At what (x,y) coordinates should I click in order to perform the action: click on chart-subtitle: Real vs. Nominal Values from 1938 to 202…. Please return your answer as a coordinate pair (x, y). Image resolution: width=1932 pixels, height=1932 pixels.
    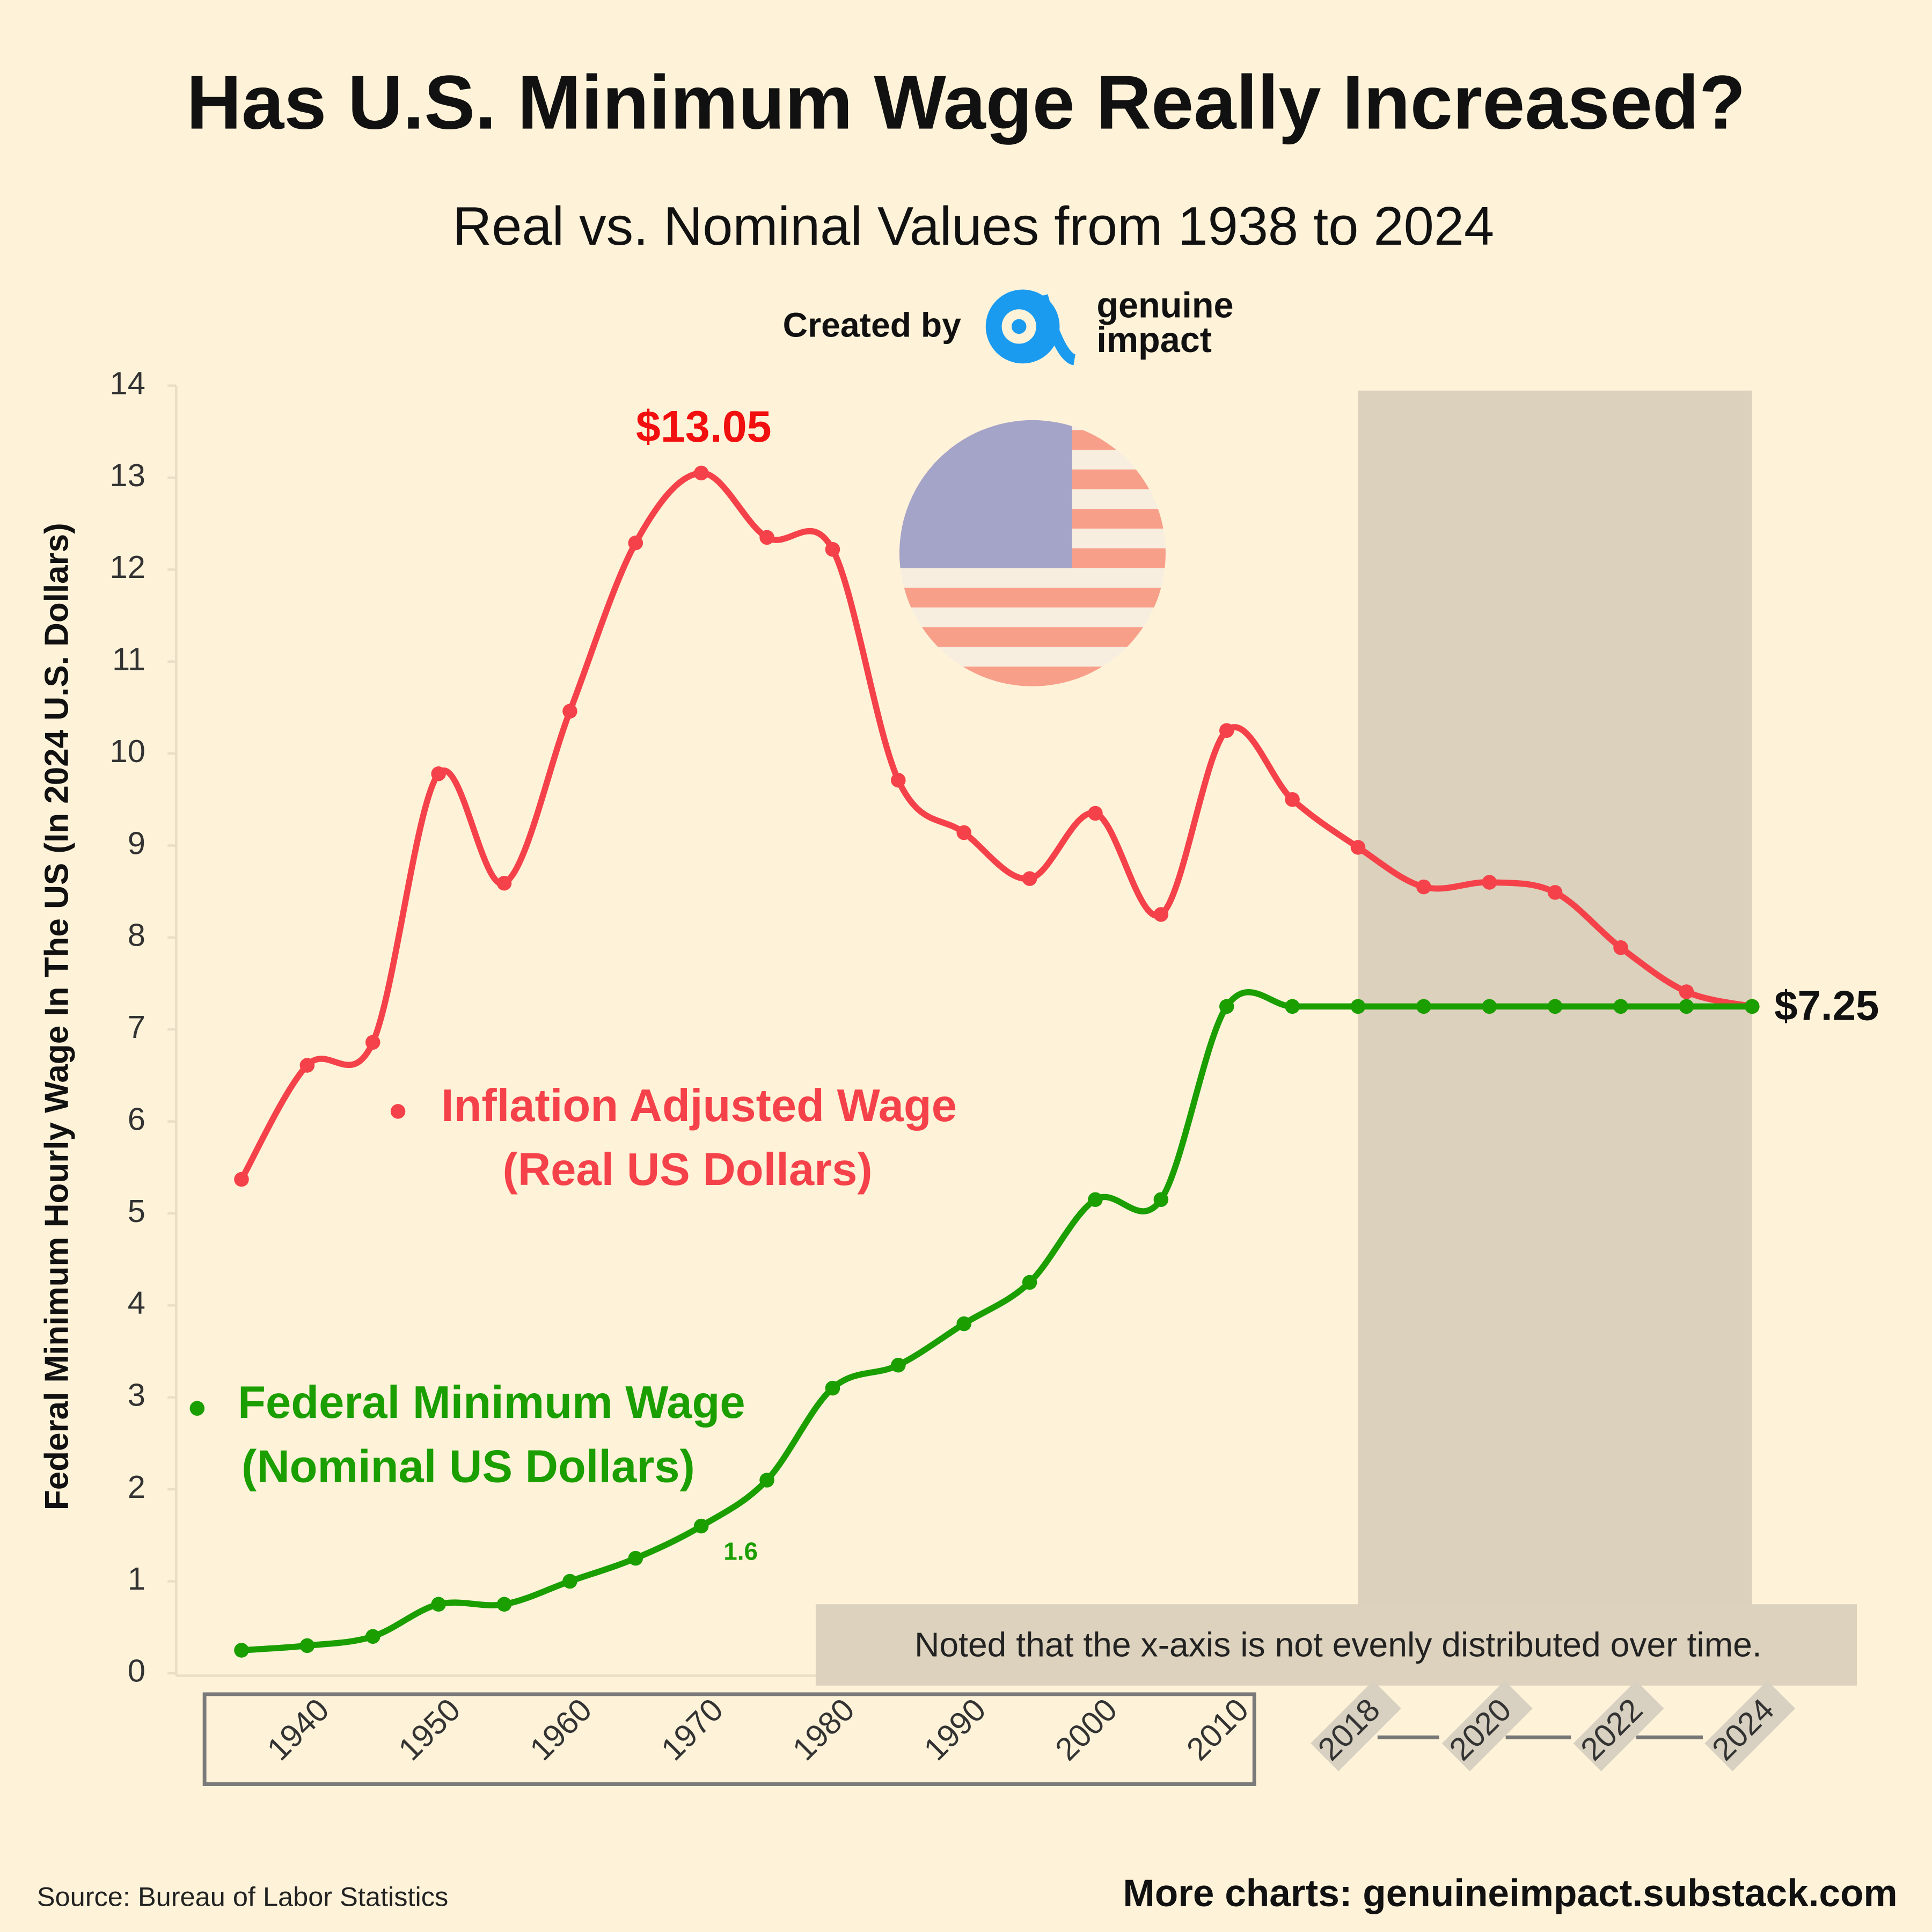
    Looking at the image, I should click on (973, 226).